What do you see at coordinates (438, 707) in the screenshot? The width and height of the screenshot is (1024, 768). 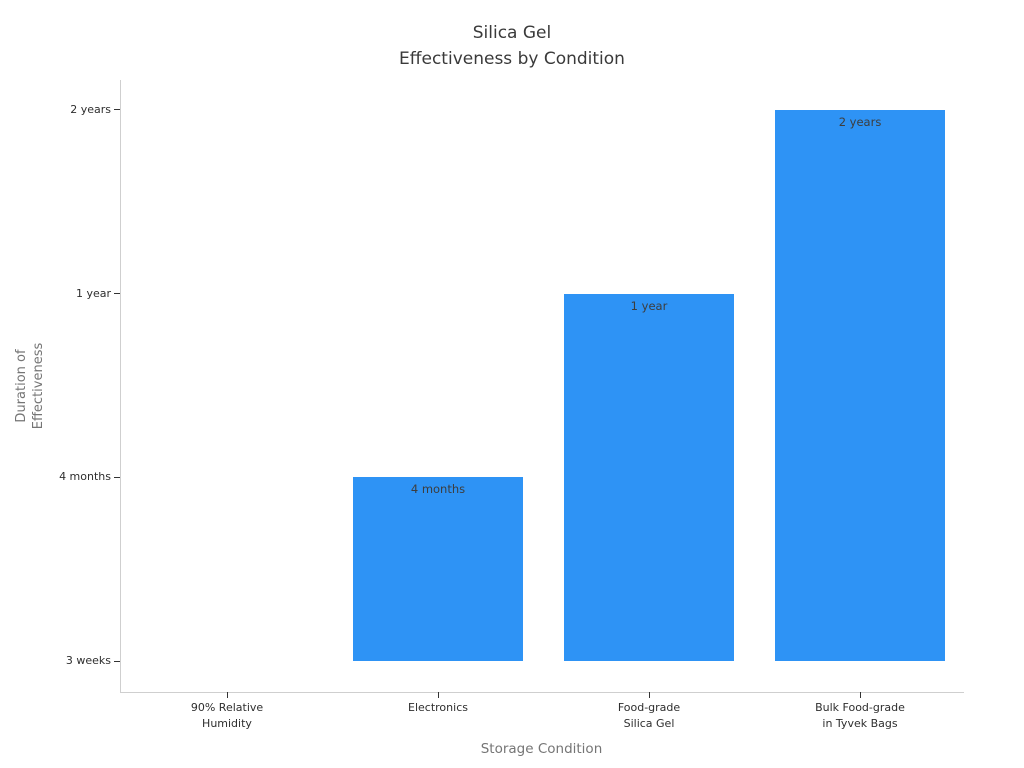 I see `x-tick-label: Electronics` at bounding box center [438, 707].